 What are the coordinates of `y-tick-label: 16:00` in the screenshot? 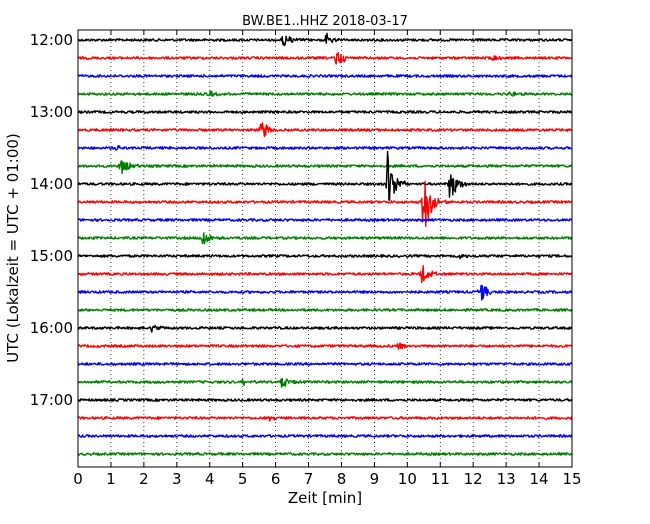 It's located at (51, 328).